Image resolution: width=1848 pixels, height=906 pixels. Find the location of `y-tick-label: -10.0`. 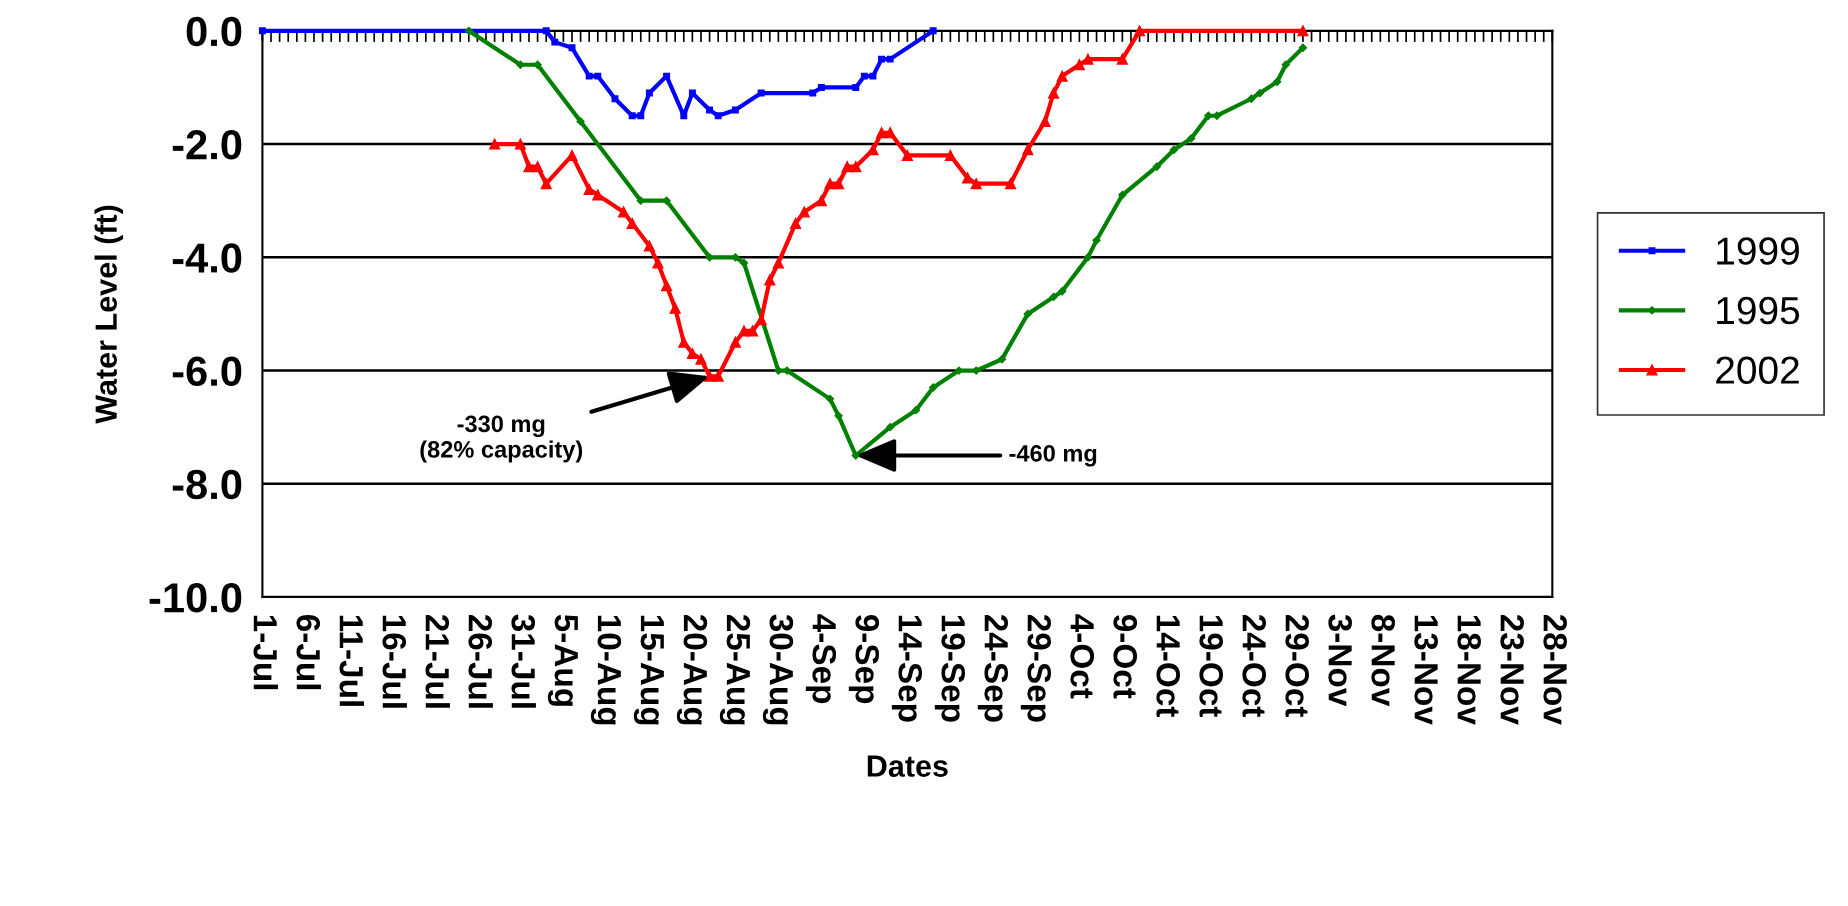

y-tick-label: -10.0 is located at coordinates (195, 598).